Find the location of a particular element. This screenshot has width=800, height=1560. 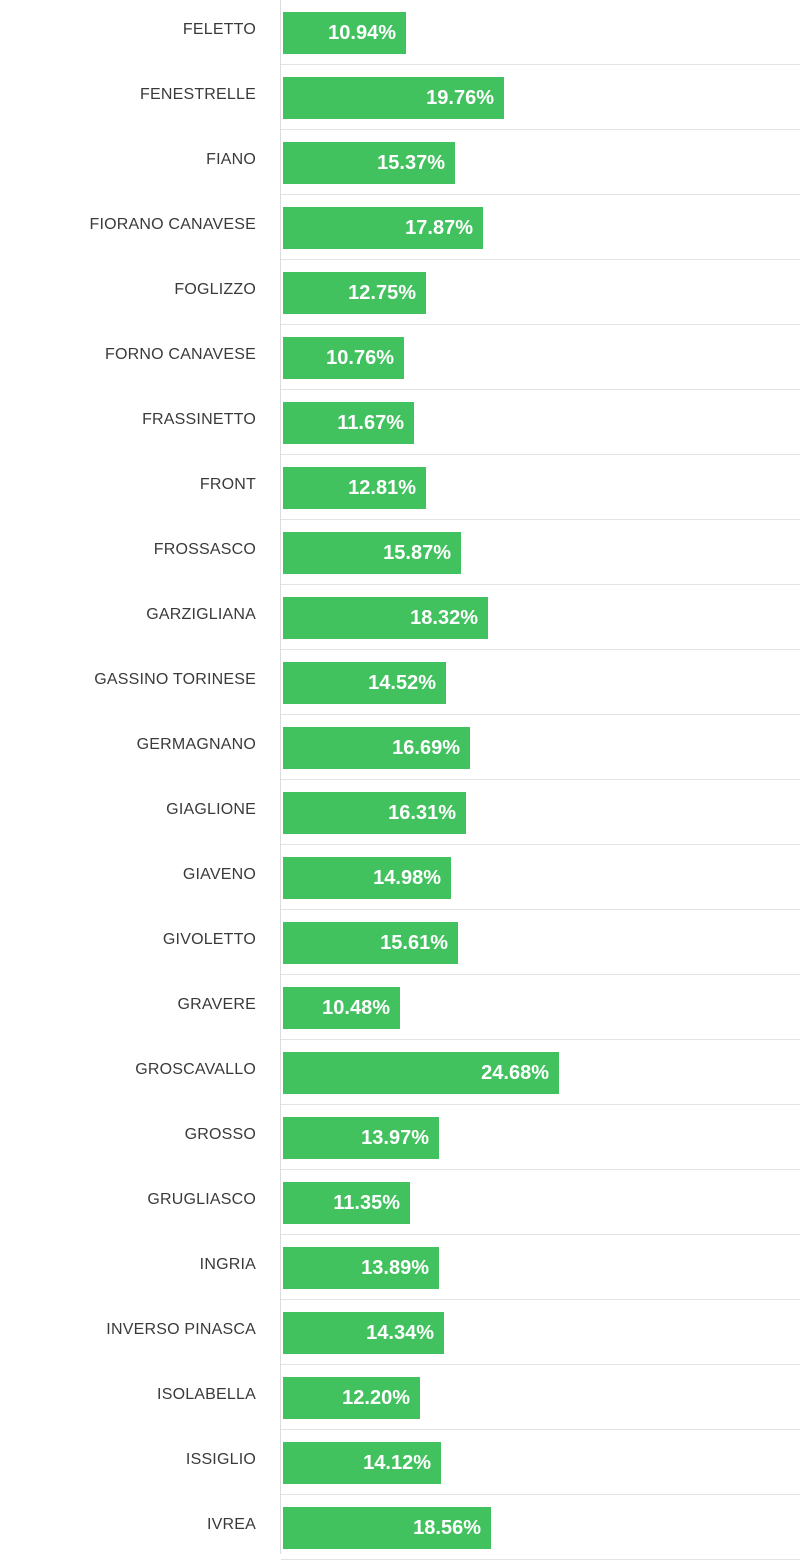

bar-value-label: 13.89% is located at coordinates (395, 1267).